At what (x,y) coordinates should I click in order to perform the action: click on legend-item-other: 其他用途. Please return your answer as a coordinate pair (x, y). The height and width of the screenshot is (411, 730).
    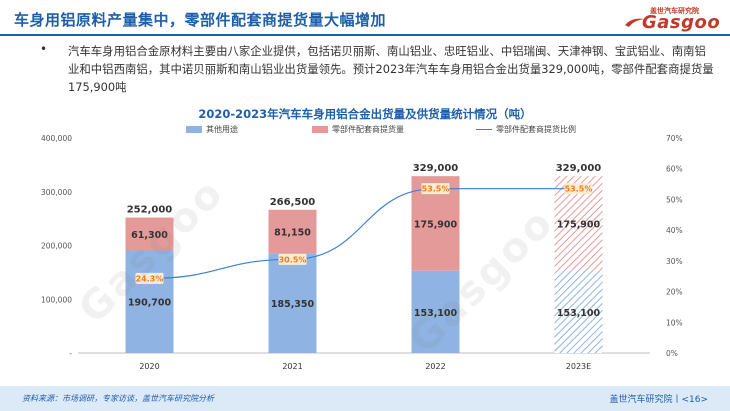
    Looking at the image, I should click on (212, 129).